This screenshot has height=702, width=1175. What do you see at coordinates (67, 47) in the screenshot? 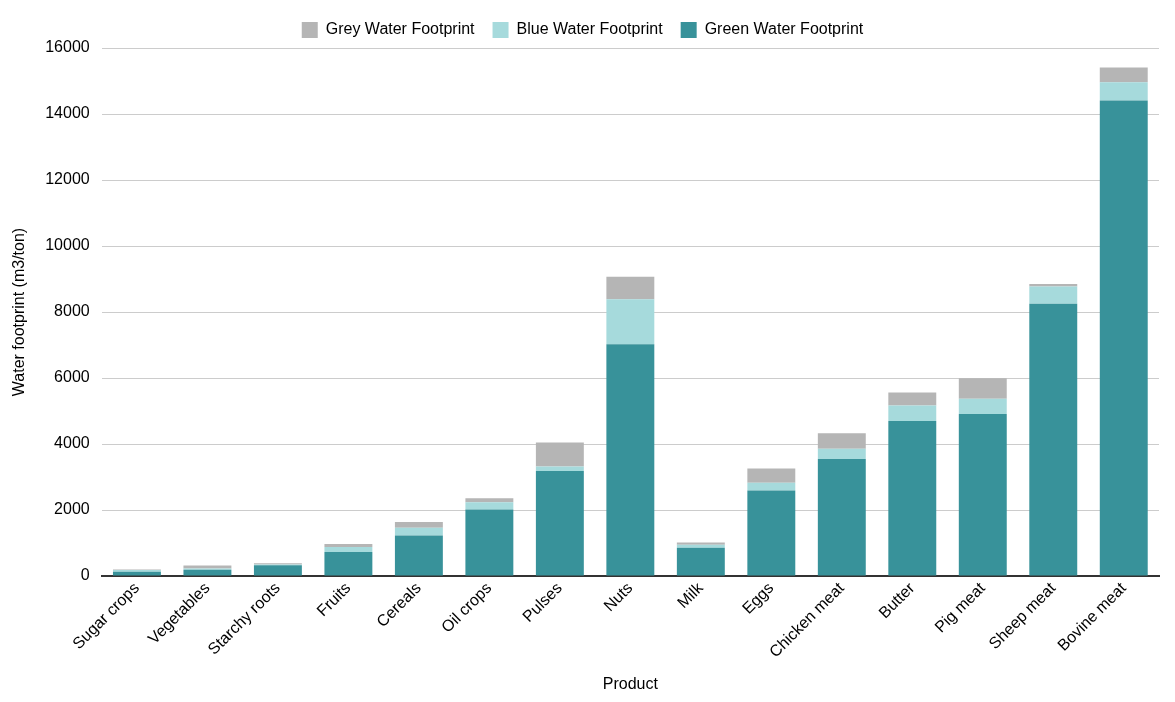
I see `y-tick-label: 16000` at bounding box center [67, 47].